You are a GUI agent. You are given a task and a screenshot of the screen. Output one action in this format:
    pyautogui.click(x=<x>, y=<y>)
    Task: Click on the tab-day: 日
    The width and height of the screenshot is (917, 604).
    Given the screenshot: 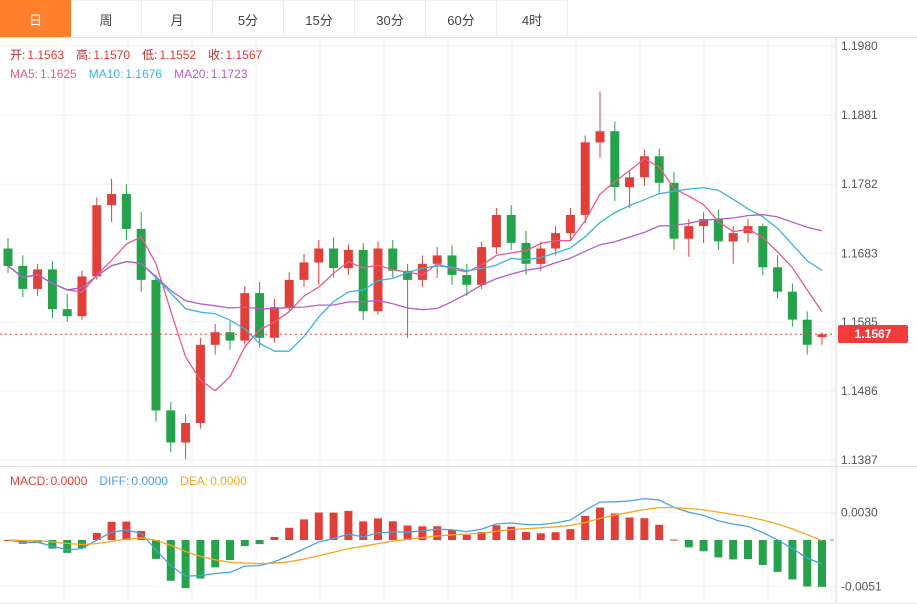 What is the action you would take?
    pyautogui.click(x=35, y=18)
    